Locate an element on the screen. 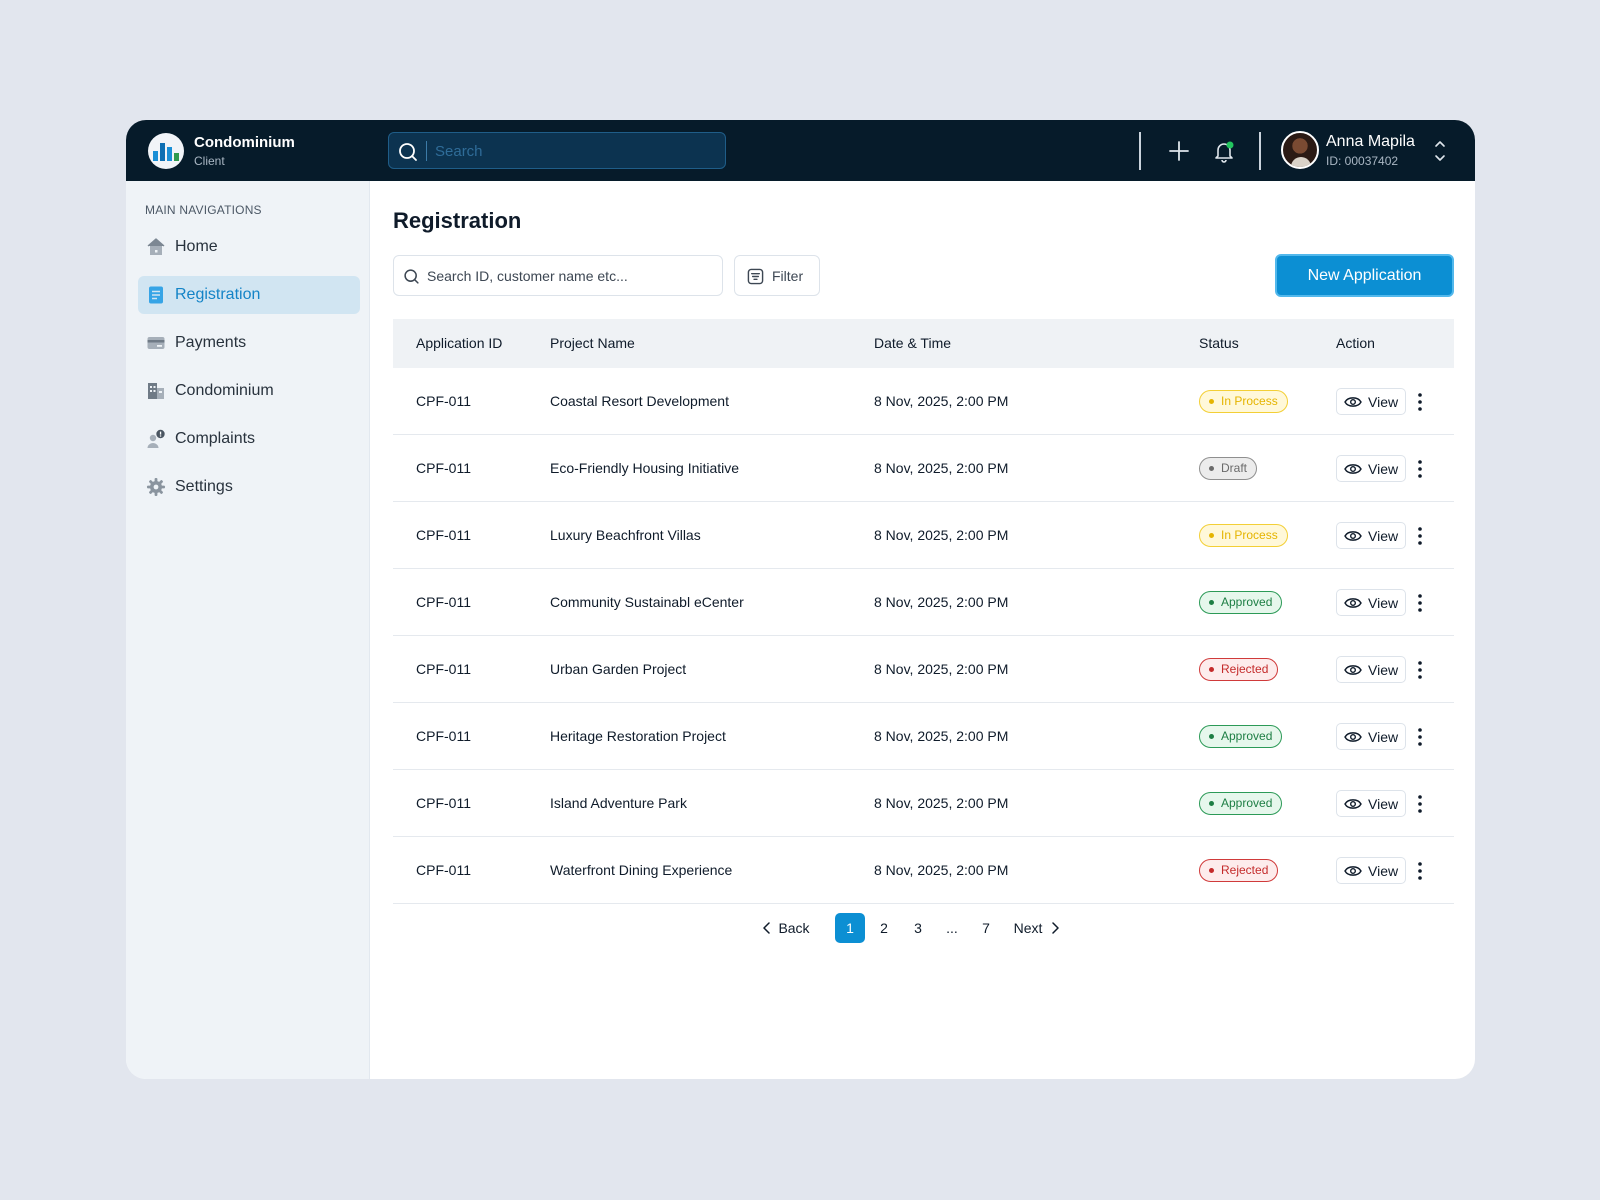 This screenshot has height=1200, width=1600. gear-icon is located at coordinates (156, 487).